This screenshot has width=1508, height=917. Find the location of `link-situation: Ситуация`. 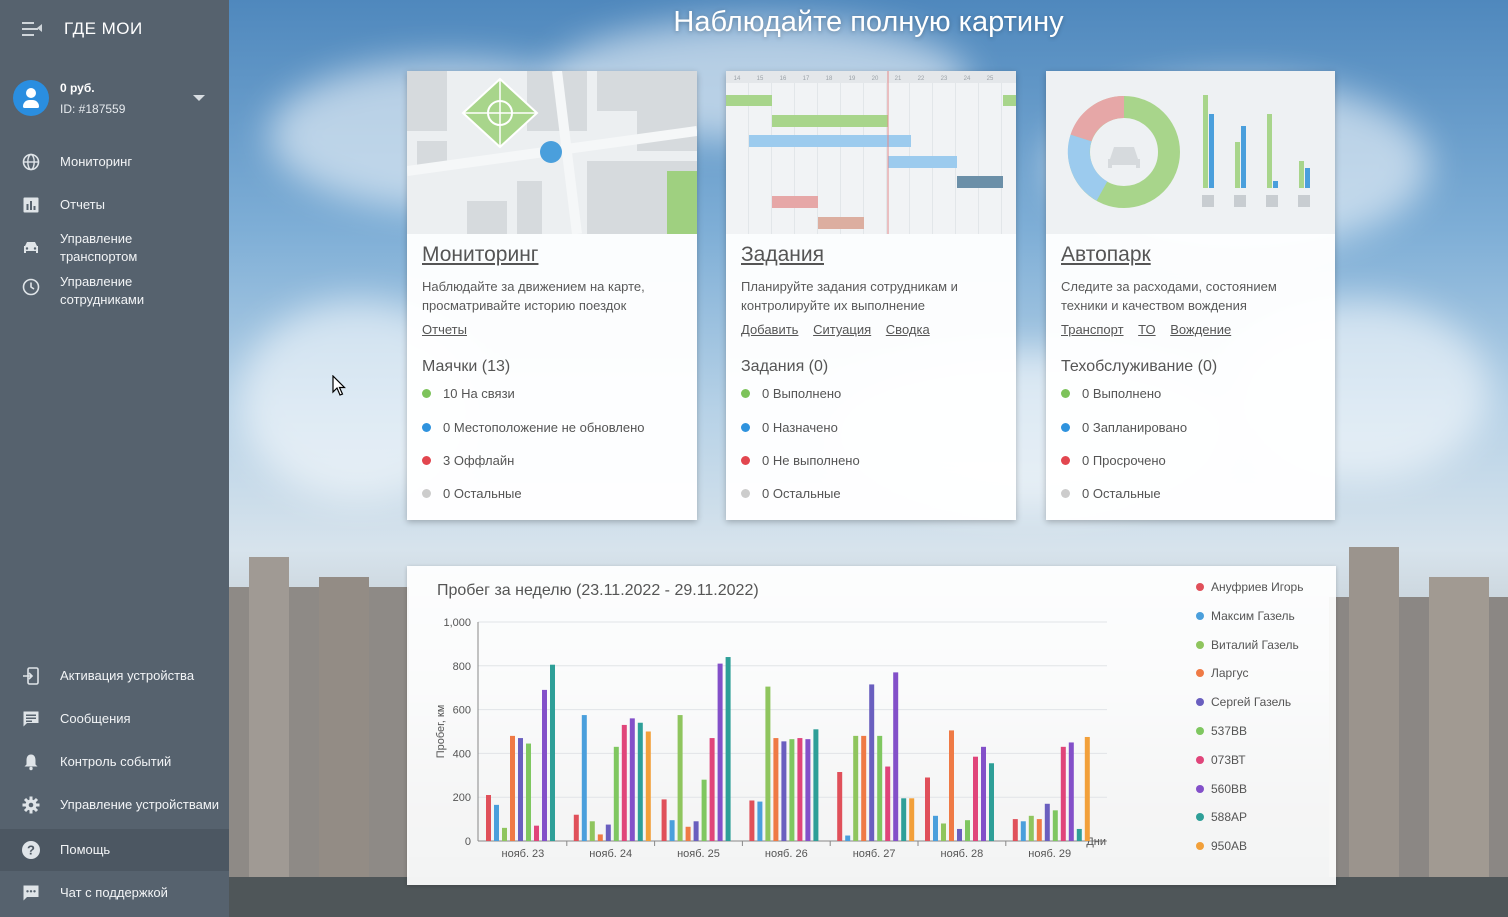

link-situation: Ситуация is located at coordinates (842, 329).